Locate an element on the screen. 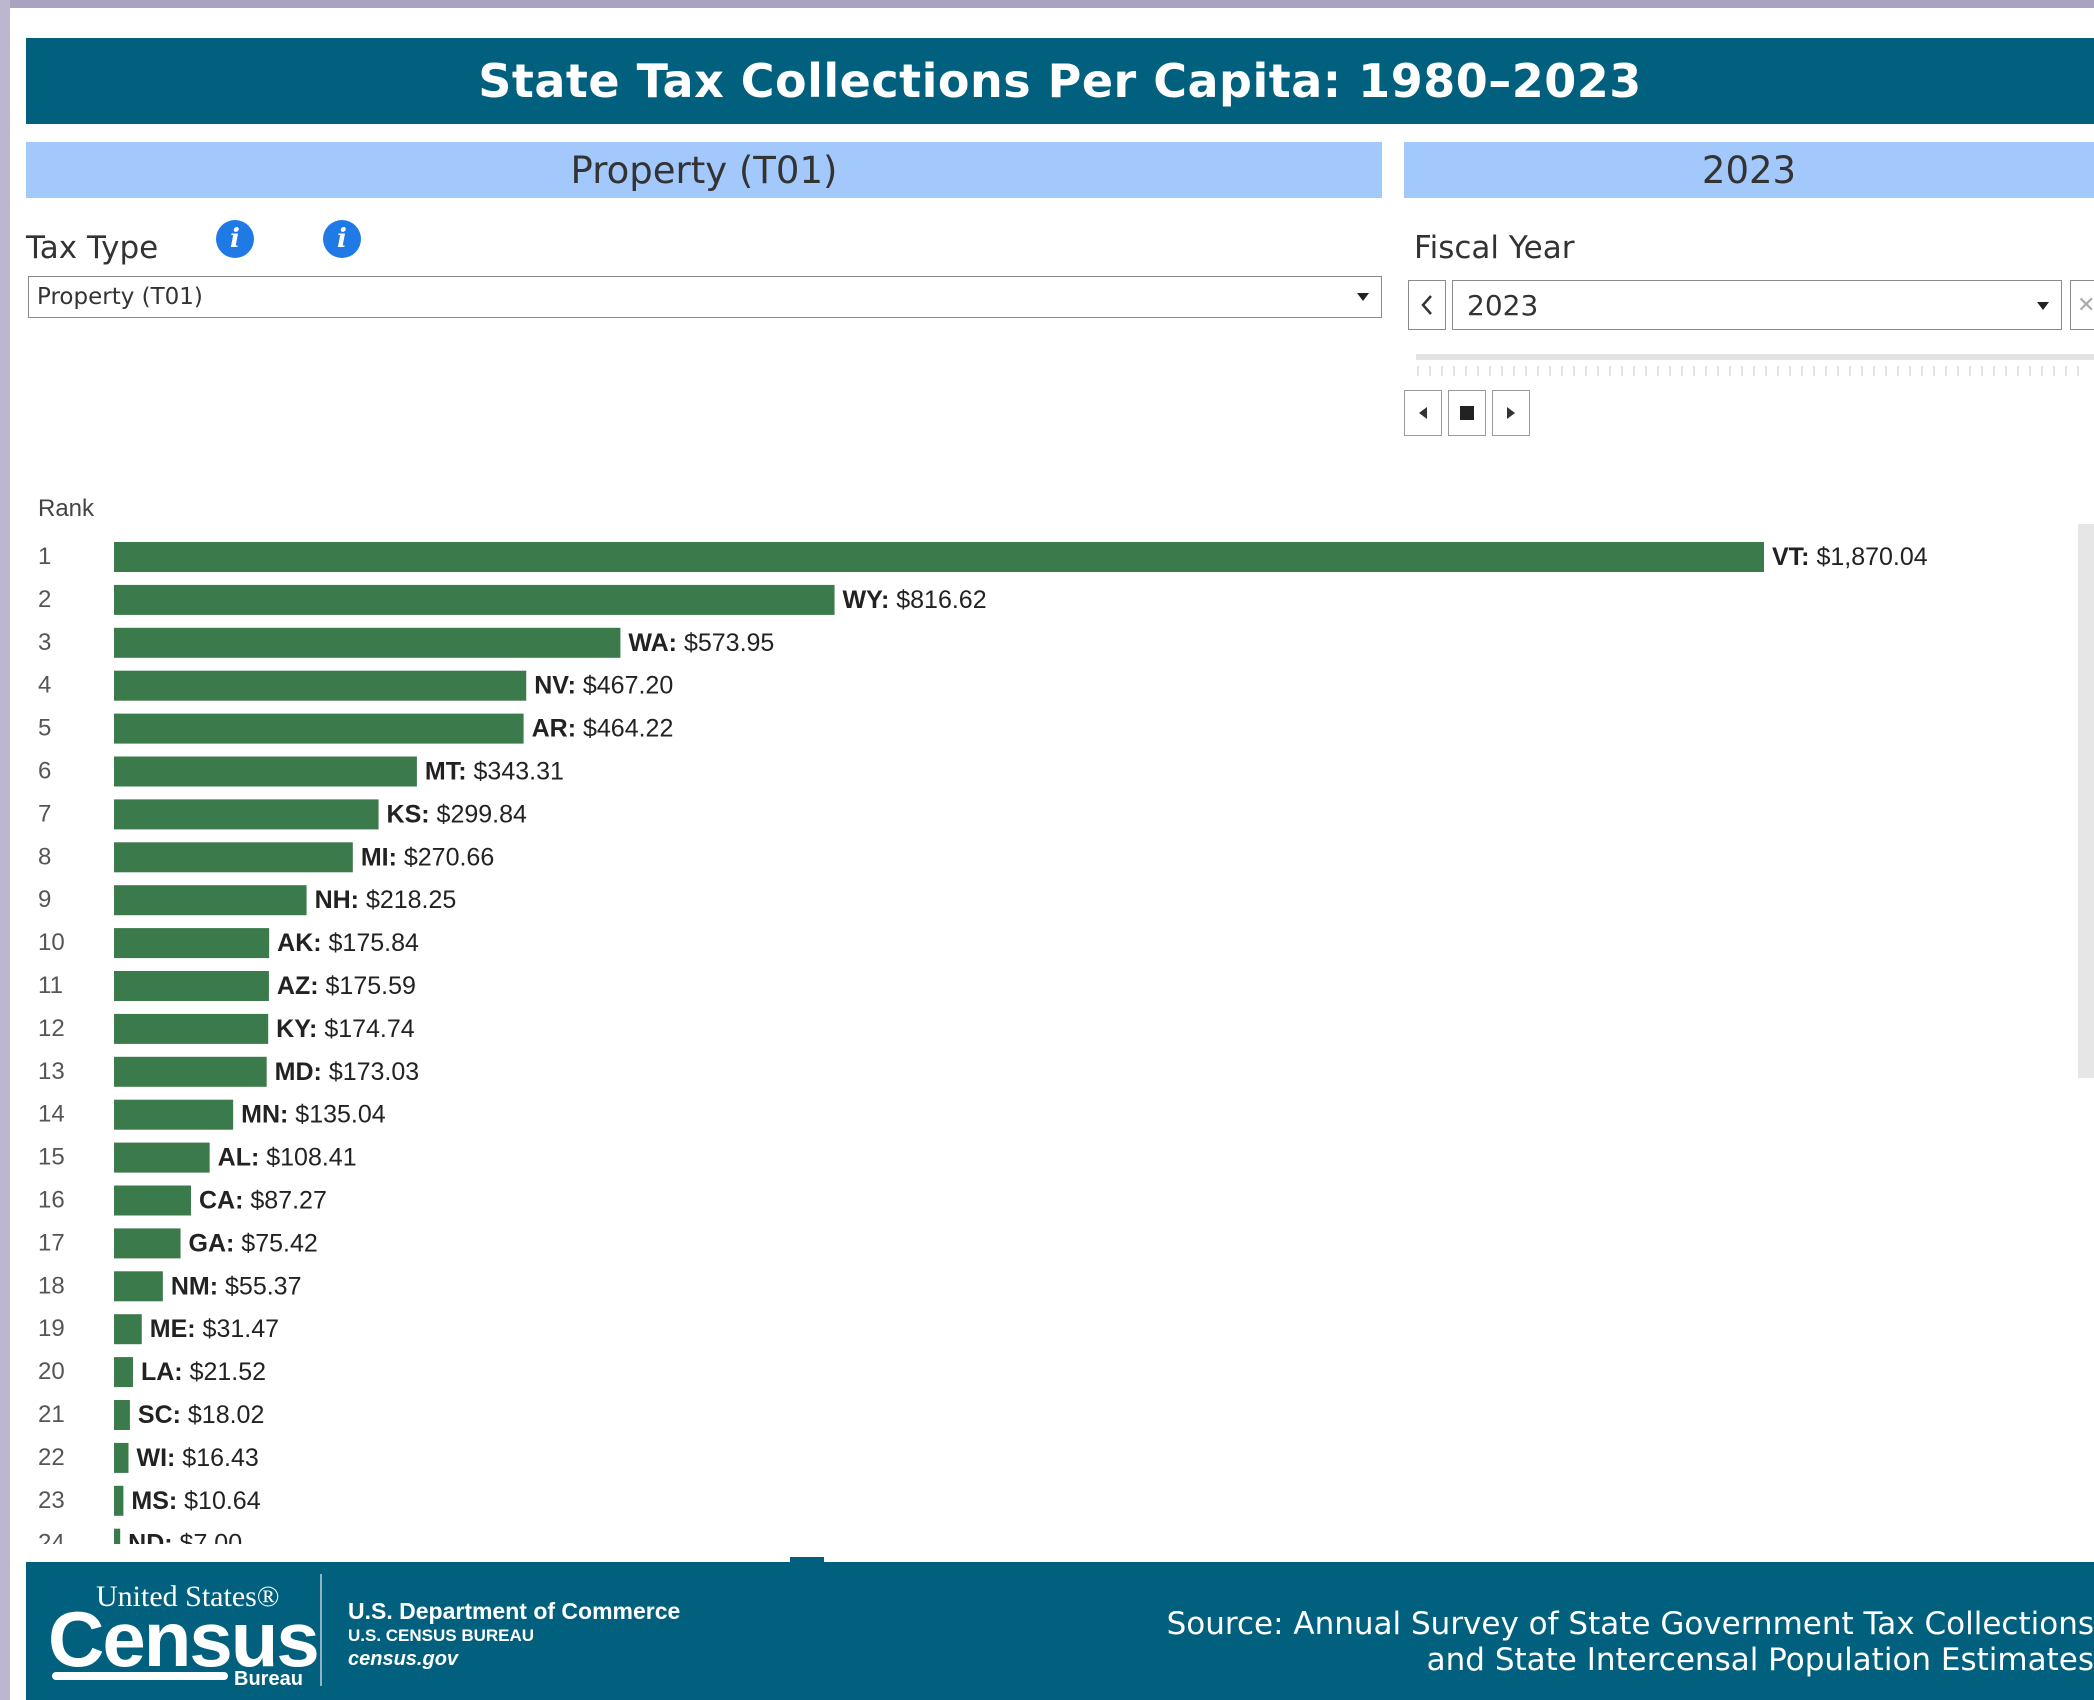 This screenshot has height=1700, width=2094. data-label-vt: VT: $1,870.04 is located at coordinates (1850, 557).